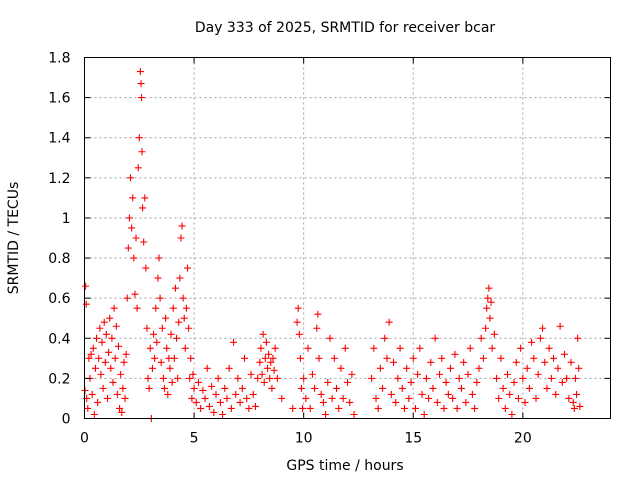 Image resolution: width=640 pixels, height=485 pixels. What do you see at coordinates (523, 439) in the screenshot?
I see `x-tick-label: 20` at bounding box center [523, 439].